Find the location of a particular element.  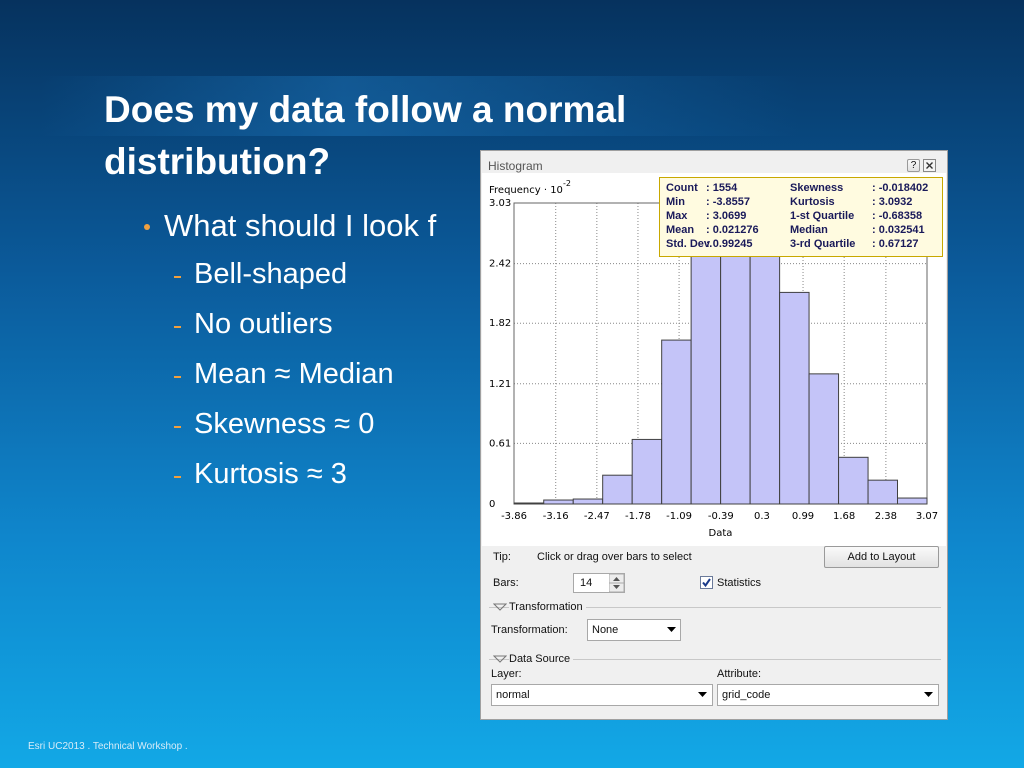

transformation-section: Transformation is located at coordinates (547, 607).